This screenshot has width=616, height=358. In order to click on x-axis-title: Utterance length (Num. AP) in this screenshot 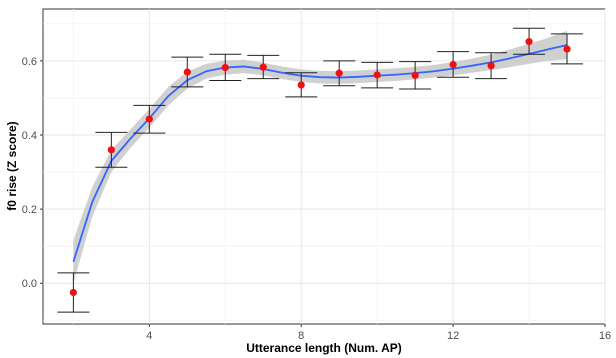, I will do `click(324, 348)`.